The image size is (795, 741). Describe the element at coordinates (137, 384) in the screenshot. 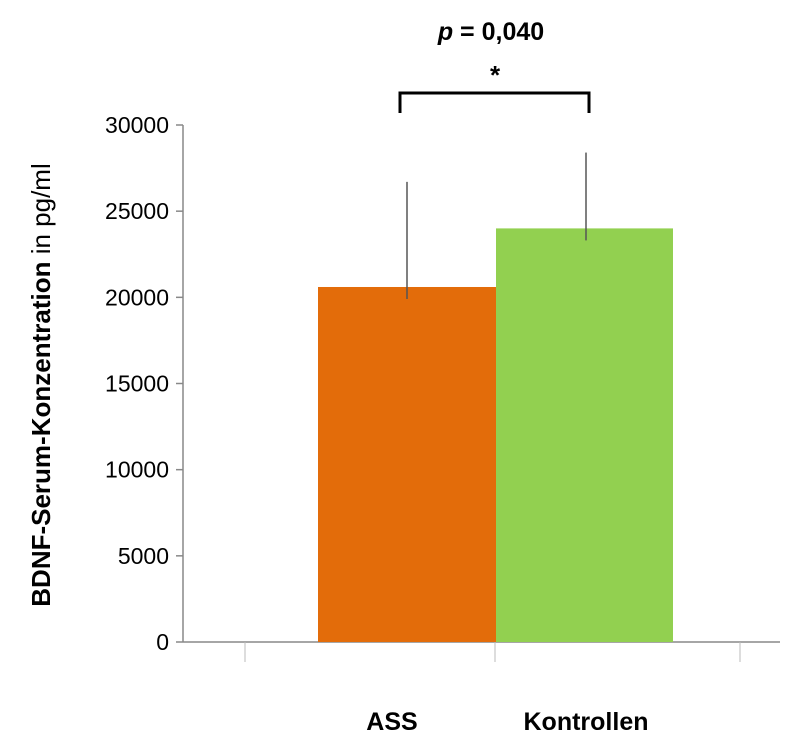

I see `y-tick-label: 15000` at that location.